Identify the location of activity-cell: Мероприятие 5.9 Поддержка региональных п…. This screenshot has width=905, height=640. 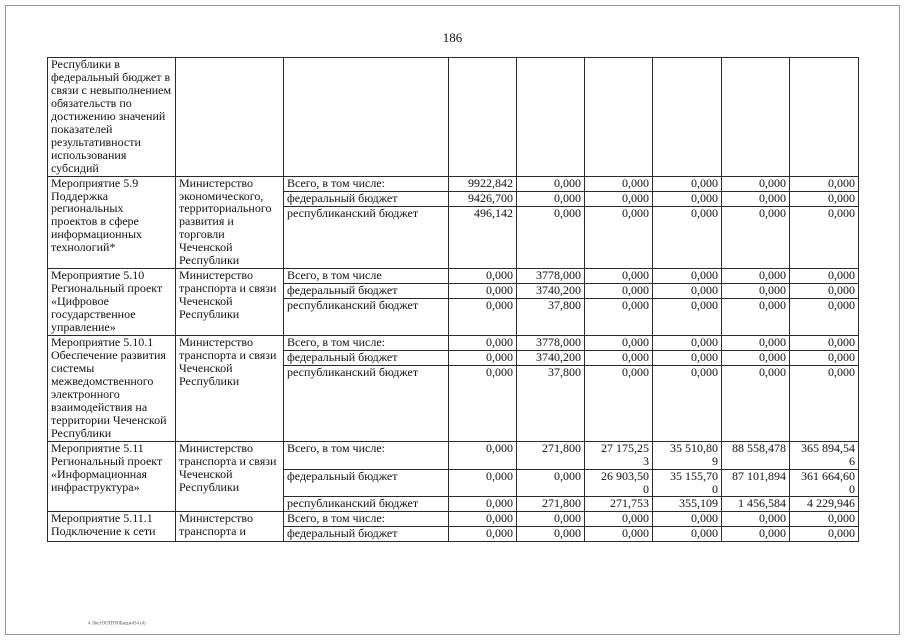
(111, 222).